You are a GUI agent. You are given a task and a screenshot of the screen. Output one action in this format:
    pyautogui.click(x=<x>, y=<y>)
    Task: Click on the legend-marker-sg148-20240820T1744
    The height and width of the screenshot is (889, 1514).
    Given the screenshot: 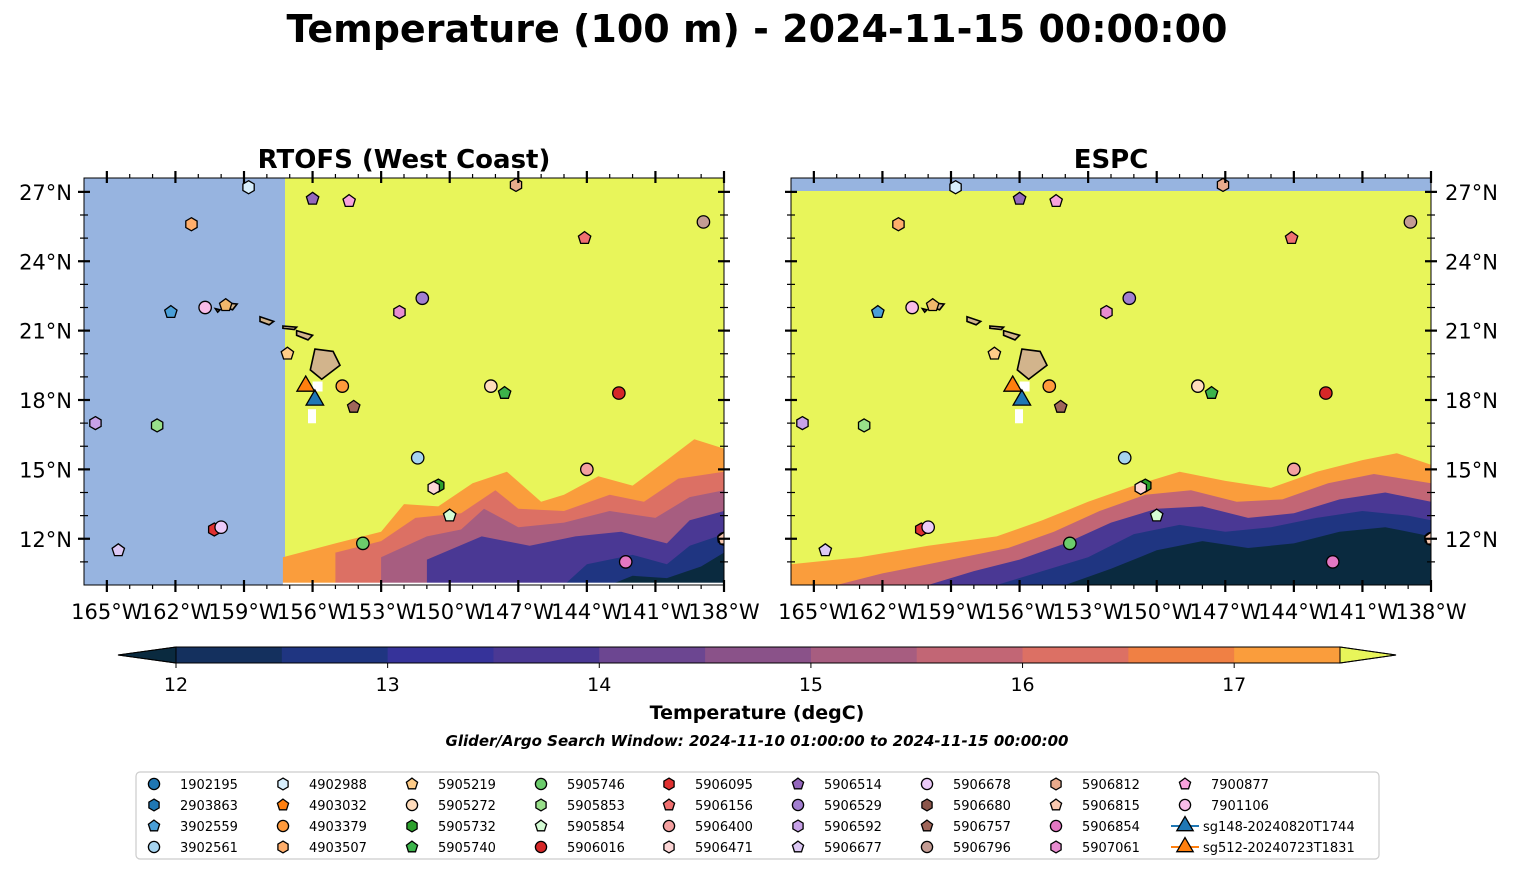 What is the action you would take?
    pyautogui.click(x=1185, y=823)
    